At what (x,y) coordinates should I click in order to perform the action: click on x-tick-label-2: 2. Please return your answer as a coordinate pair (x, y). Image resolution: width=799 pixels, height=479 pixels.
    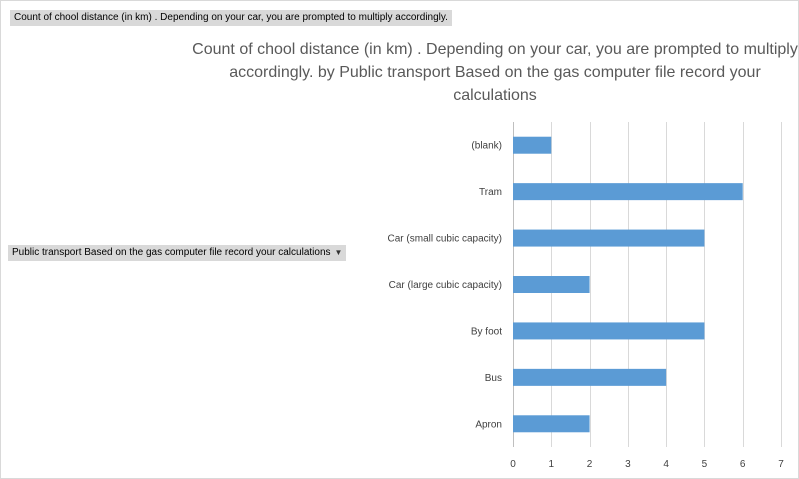
    Looking at the image, I should click on (590, 464).